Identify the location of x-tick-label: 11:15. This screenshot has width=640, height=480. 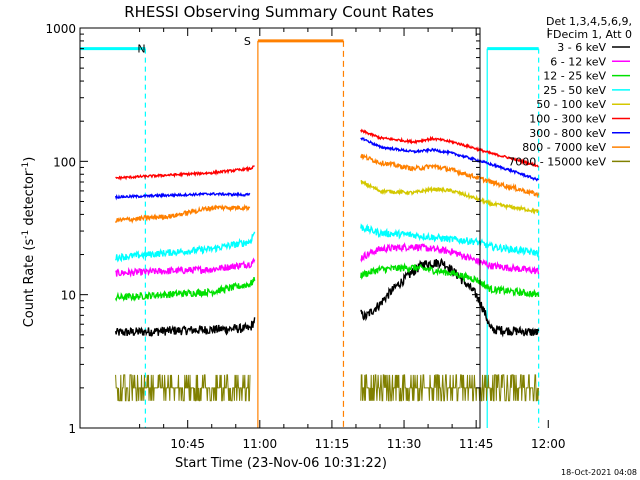
(332, 444).